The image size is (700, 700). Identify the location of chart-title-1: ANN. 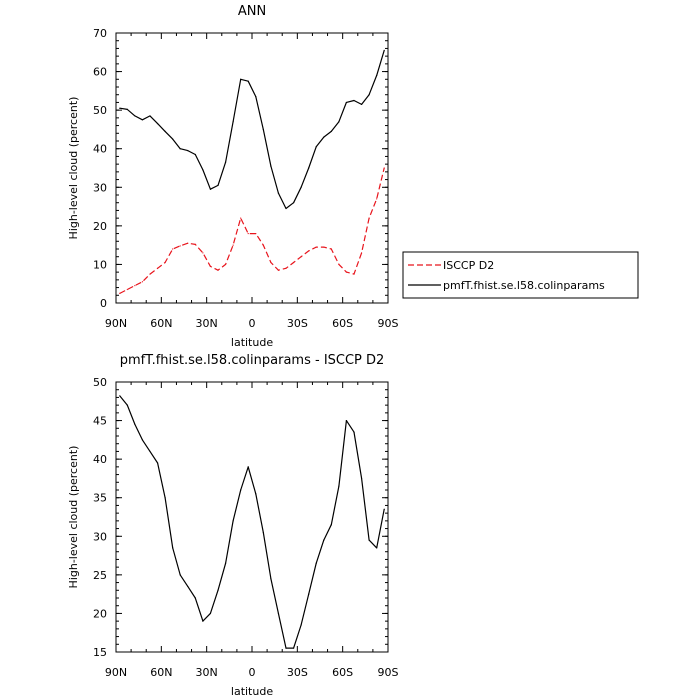
(252, 11).